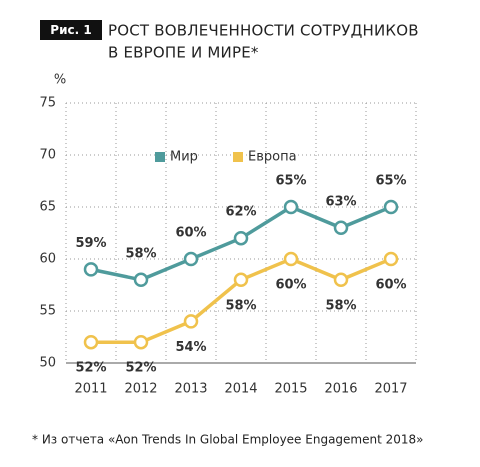  I want to click on legend-label: Европа, so click(272, 157).